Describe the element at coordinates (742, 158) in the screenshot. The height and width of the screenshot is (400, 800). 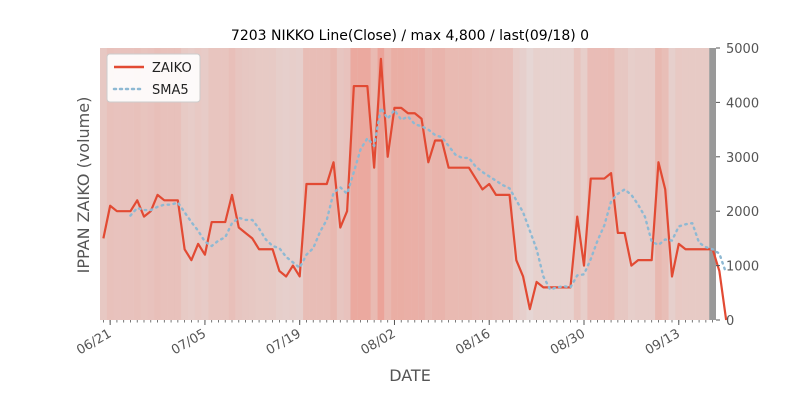
I see `y-tick-label: 3000` at that location.